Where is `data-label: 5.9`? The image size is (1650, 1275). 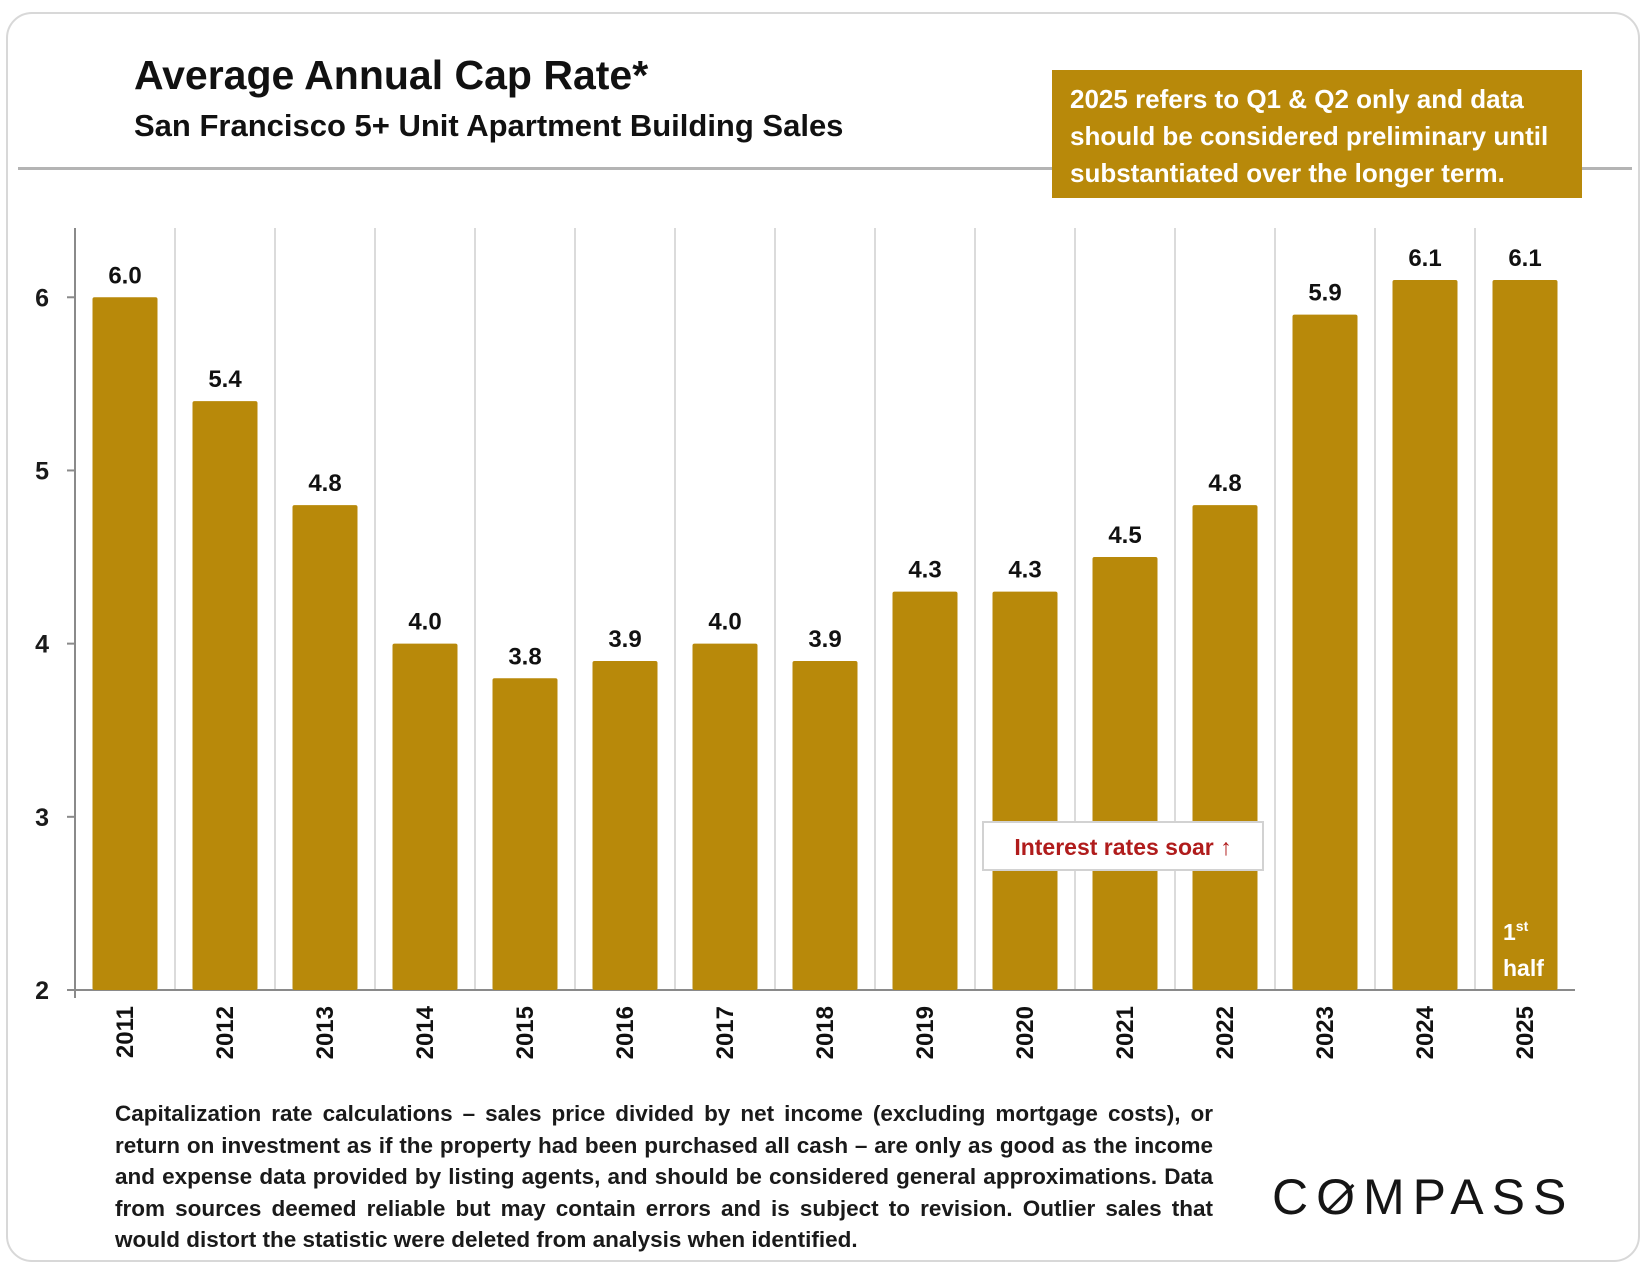 data-label: 5.9 is located at coordinates (1324, 293).